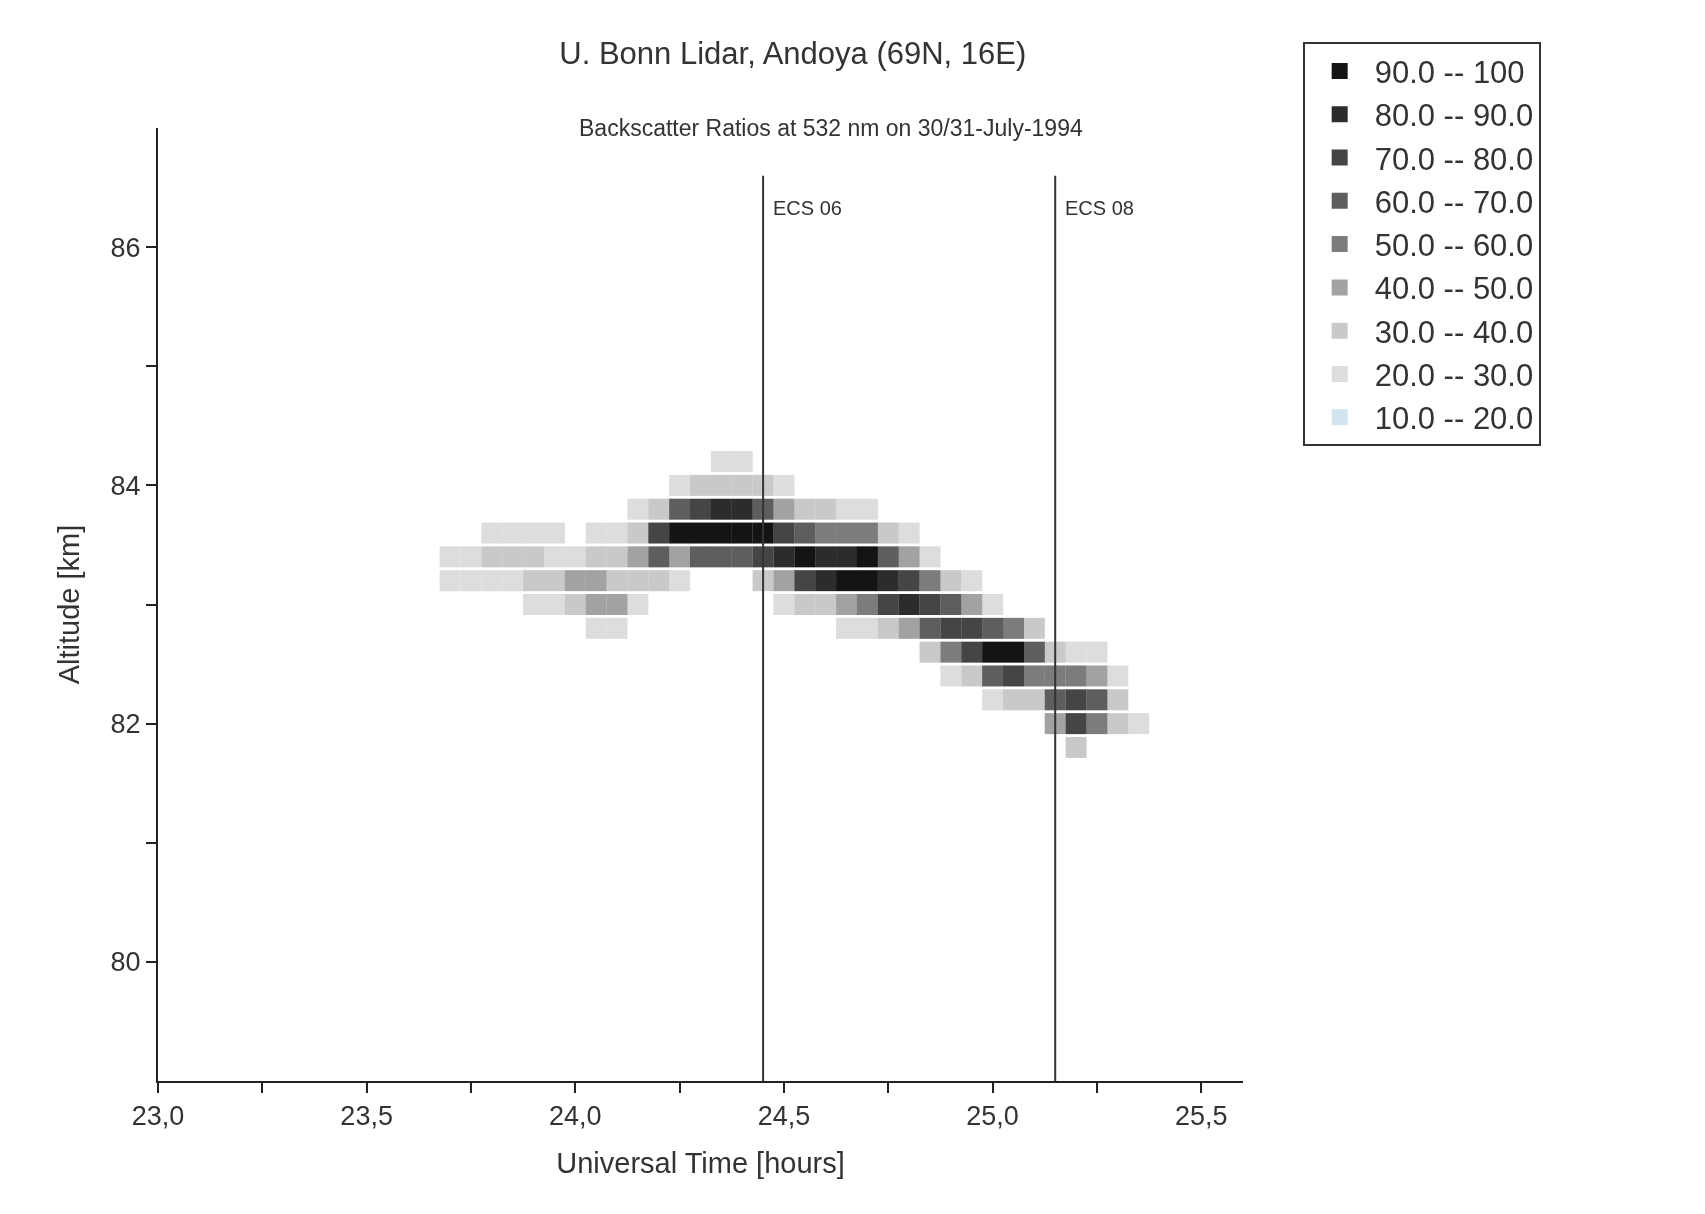 The width and height of the screenshot is (1705, 1214). What do you see at coordinates (1201, 1116) in the screenshot?
I see `x-tick-label: 25,5` at bounding box center [1201, 1116].